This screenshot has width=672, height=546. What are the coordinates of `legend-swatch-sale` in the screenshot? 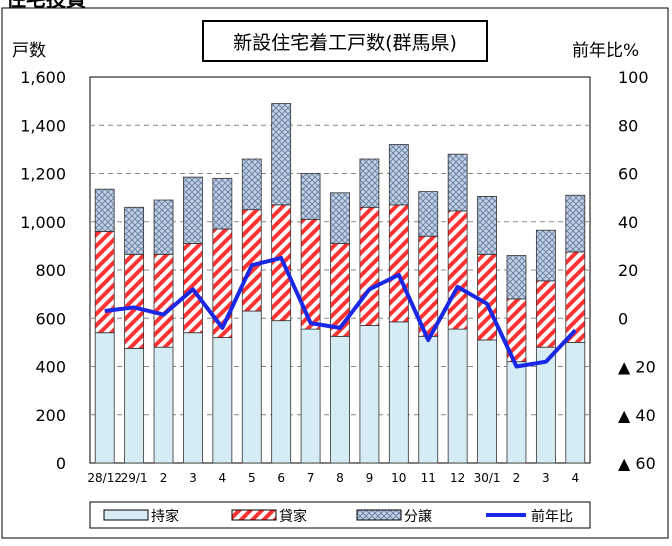 It's located at (379, 515).